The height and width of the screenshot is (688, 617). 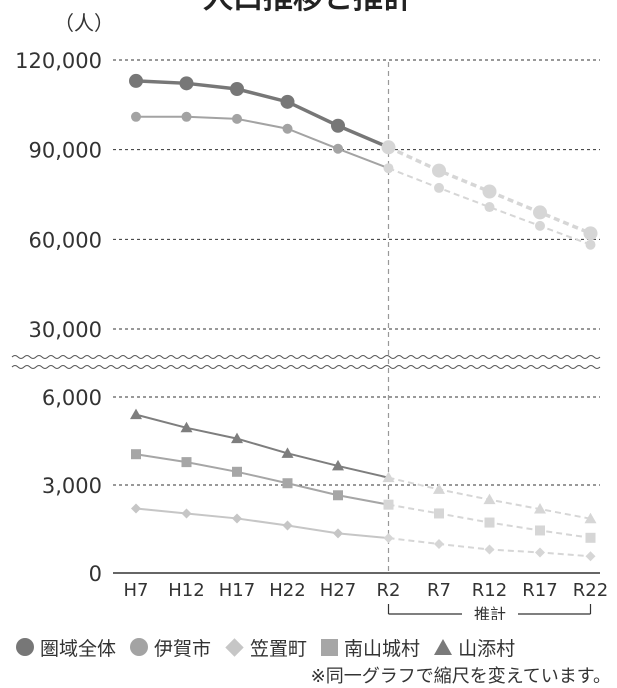 I want to click on legend-item-minamiyamashiro: 南山城村, so click(x=370, y=647).